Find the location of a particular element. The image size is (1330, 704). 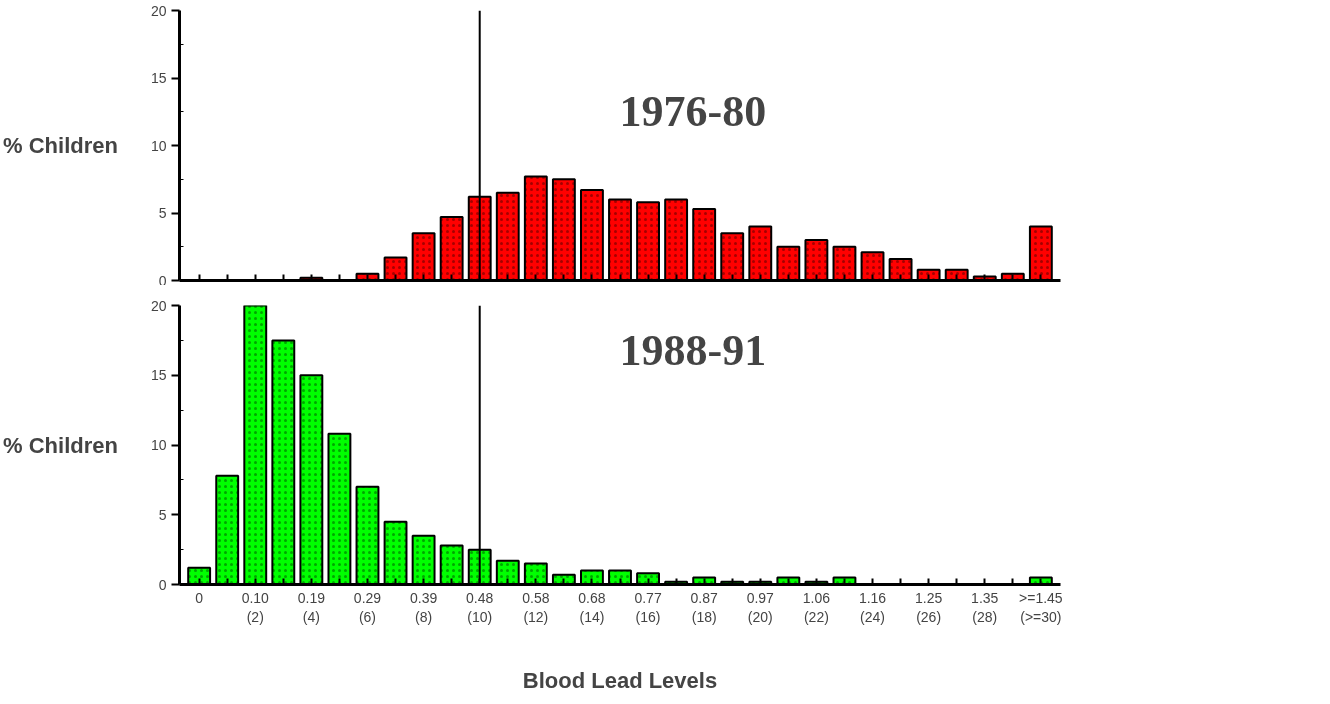

x-axis-title: Blood Lead Levels is located at coordinates (620, 680).